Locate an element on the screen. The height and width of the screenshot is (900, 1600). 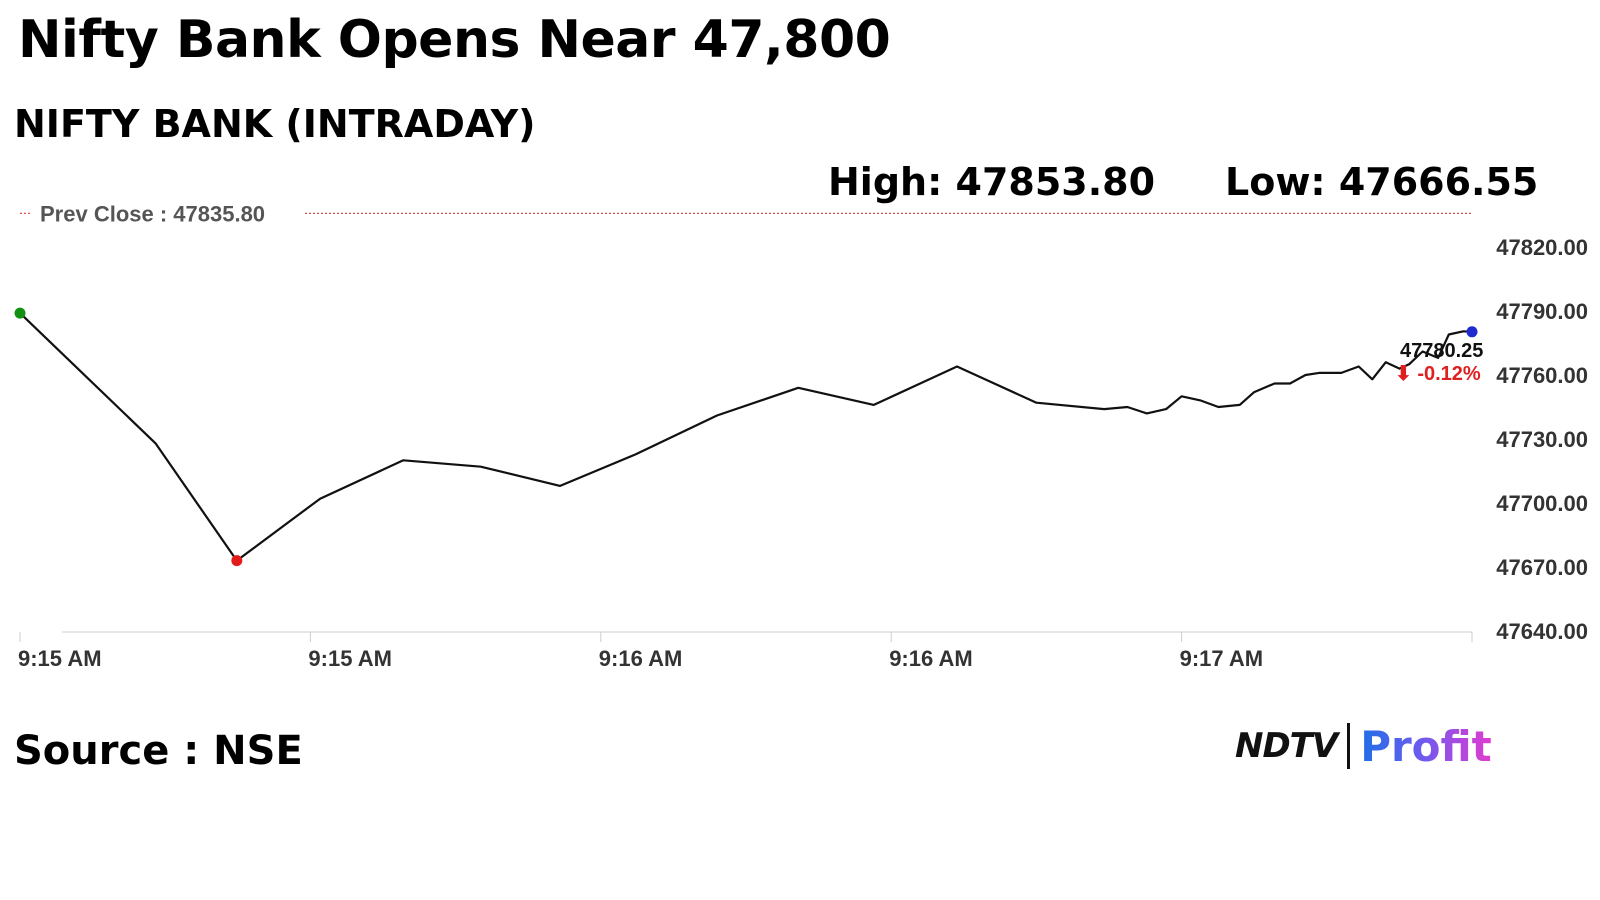
y-tick-label: 47820.00 is located at coordinates (1542, 247).